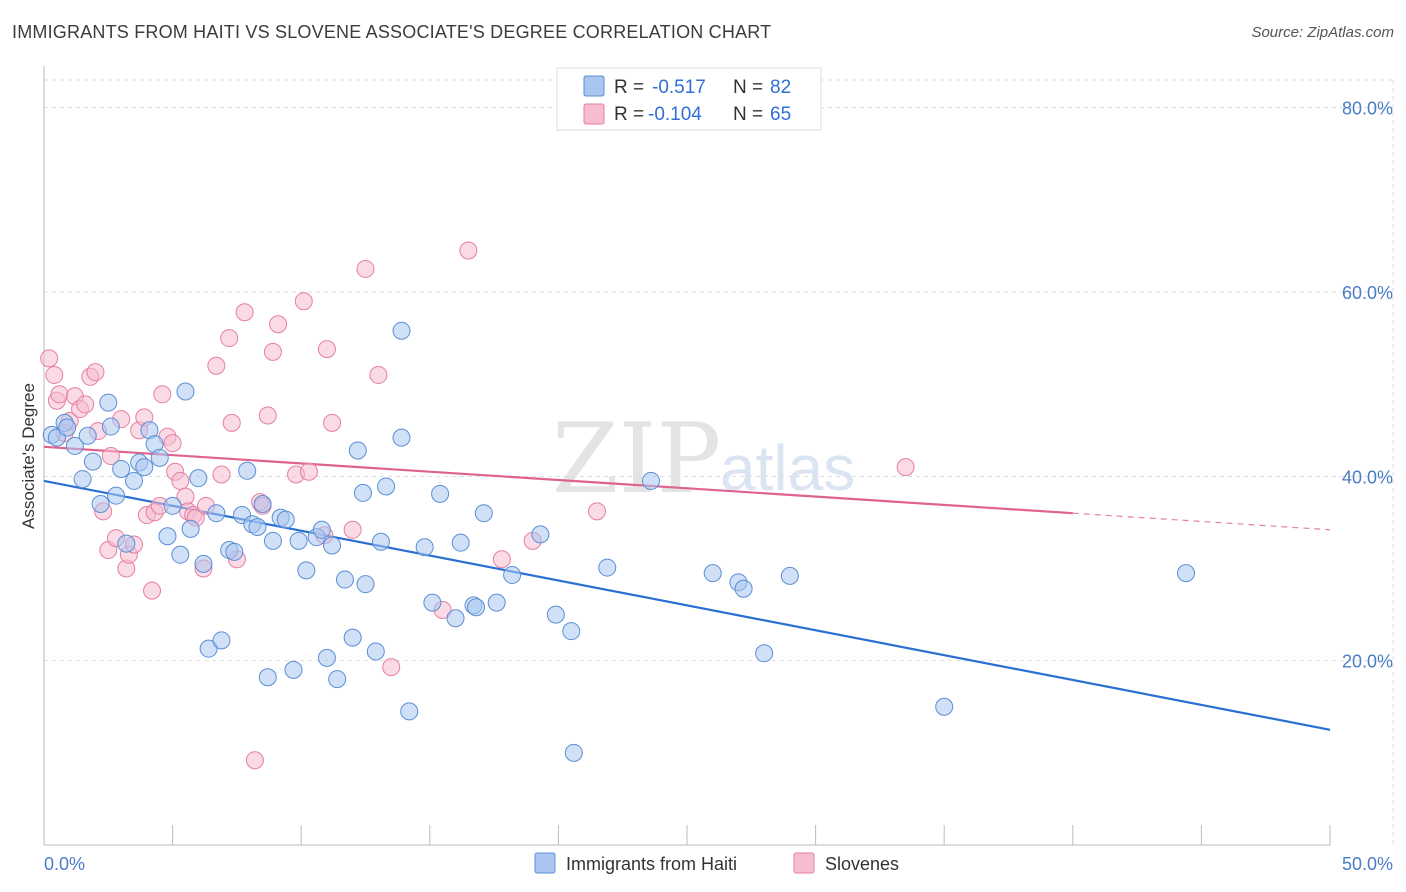 This screenshot has width=1406, height=892. I want to click on y-tick-label: 20.0%, so click(1367, 662).